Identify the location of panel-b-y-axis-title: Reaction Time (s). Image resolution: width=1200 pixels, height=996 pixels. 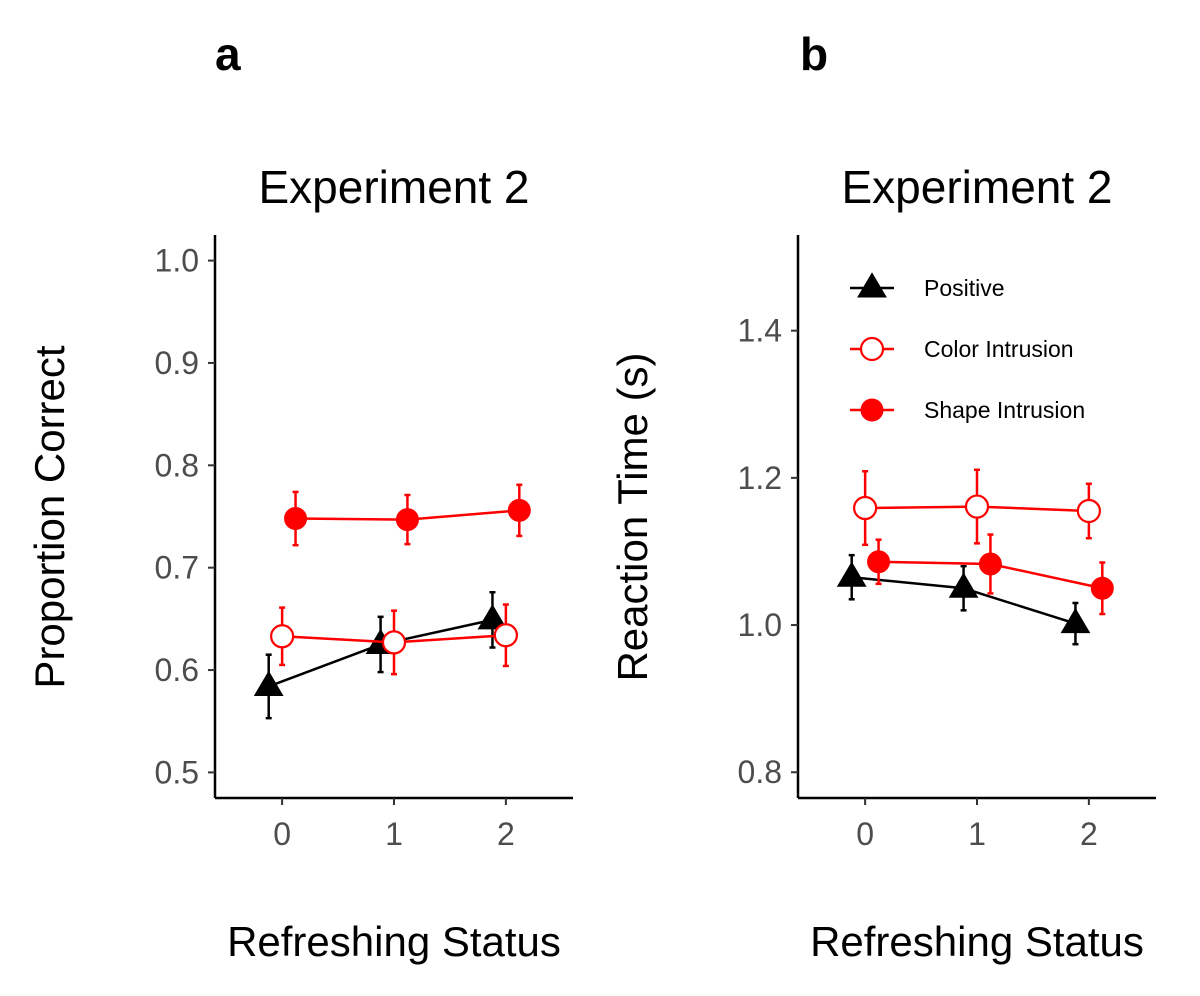
(632, 516).